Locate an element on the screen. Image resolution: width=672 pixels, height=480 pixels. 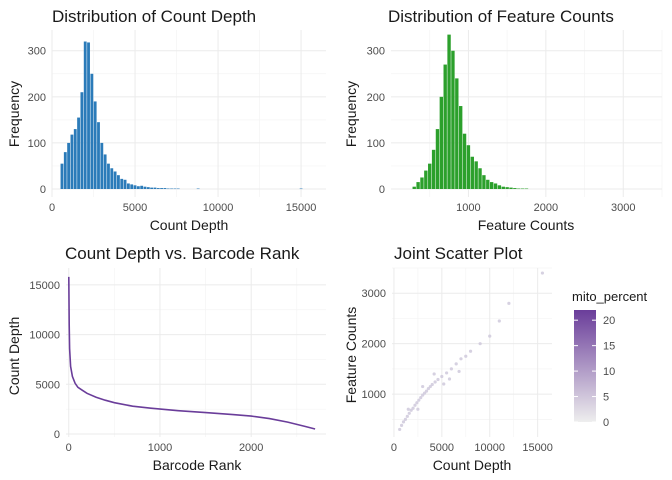
legend-title: mito_percent is located at coordinates (610, 296).